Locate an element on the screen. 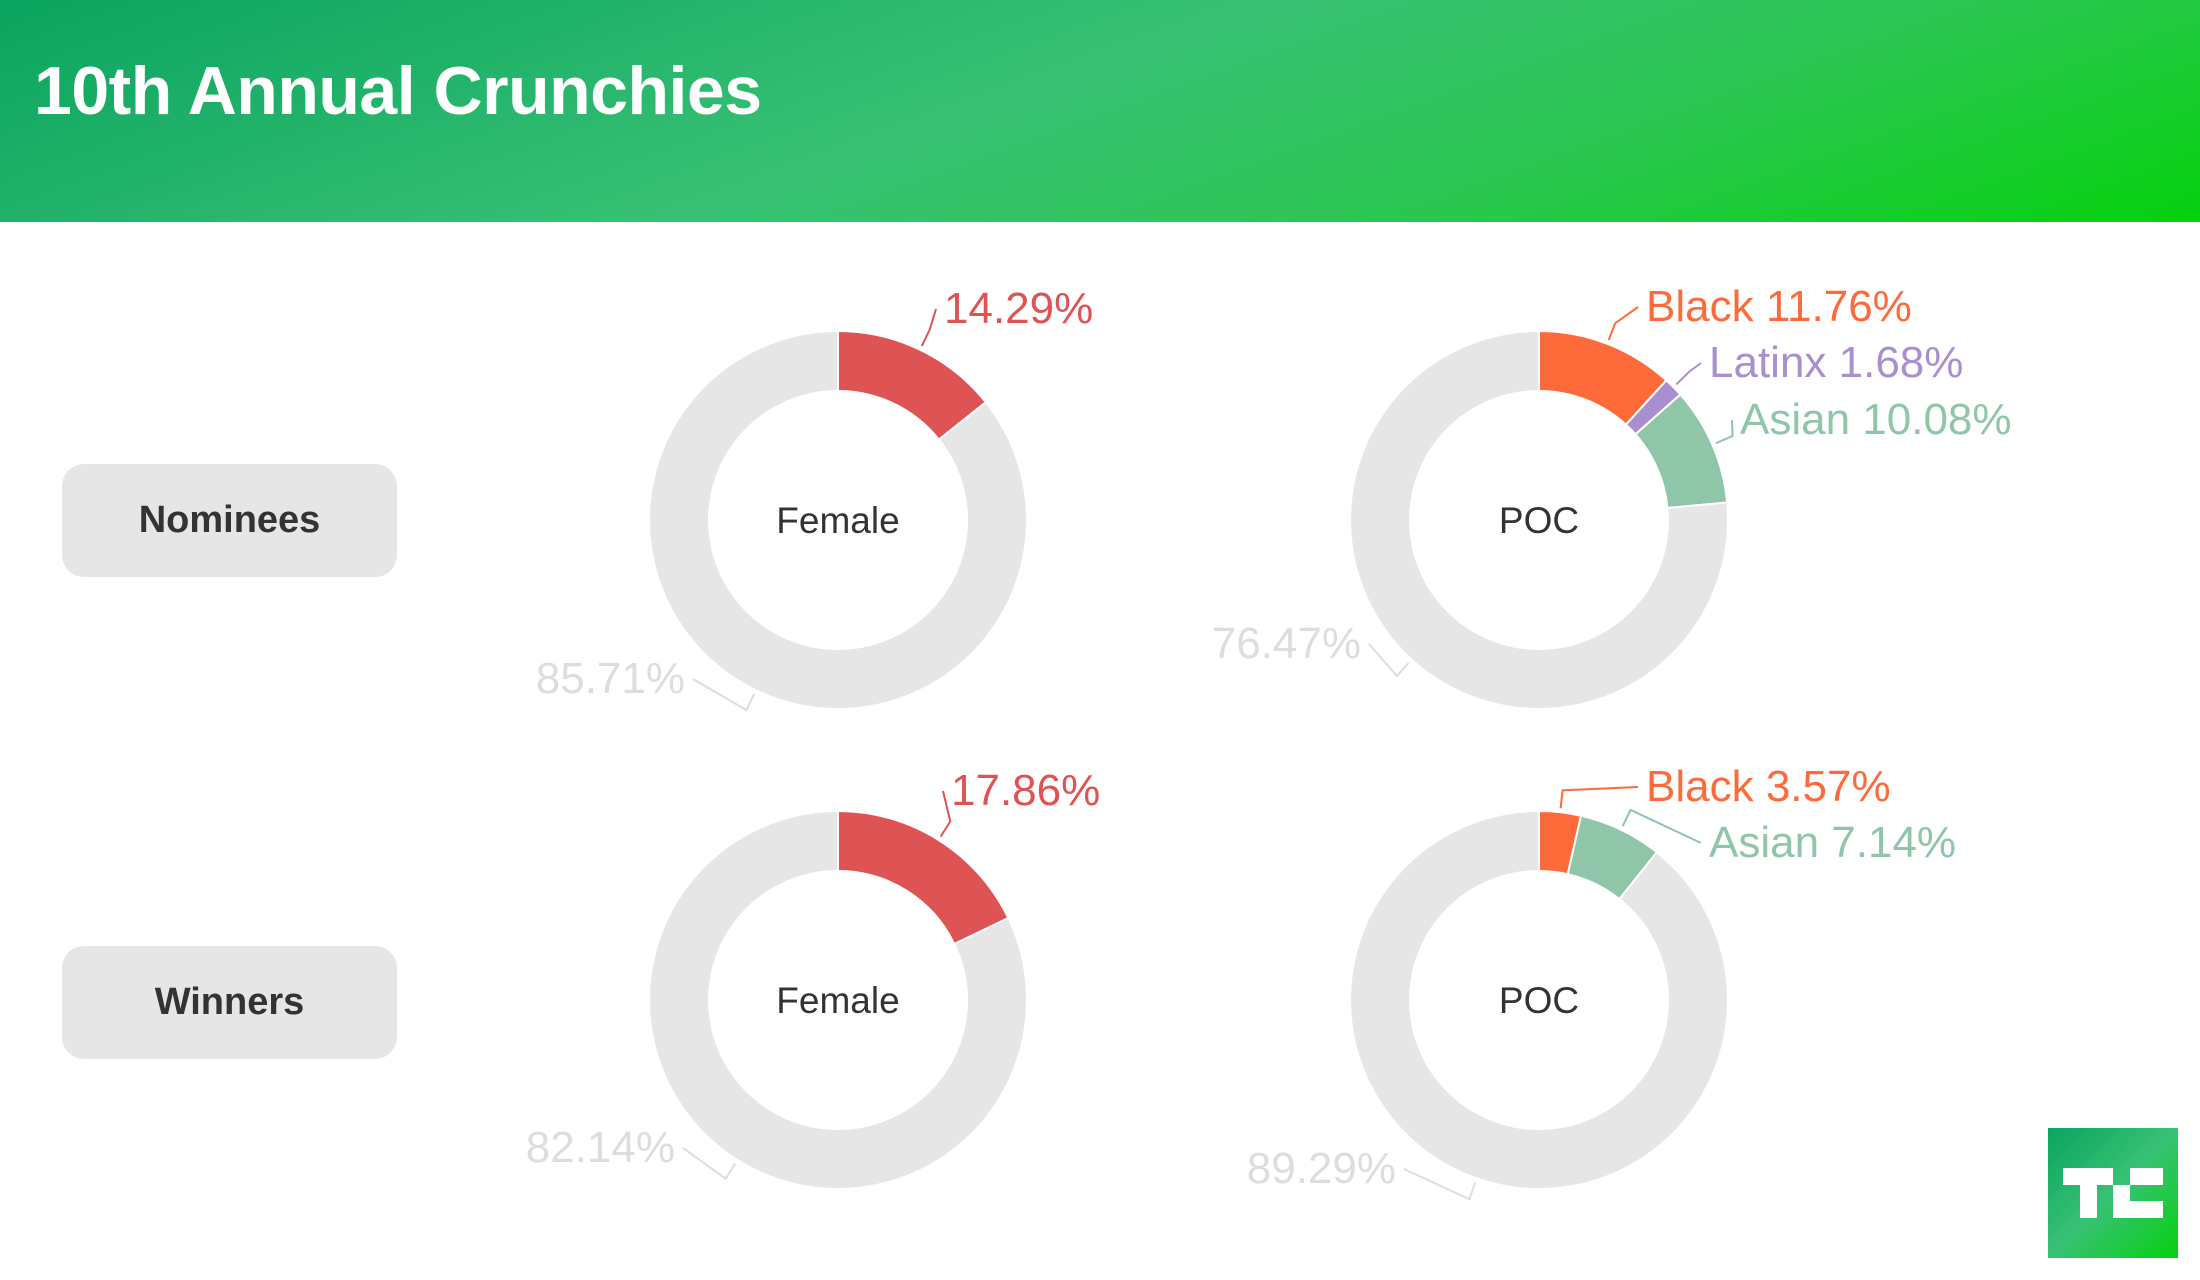 Image resolution: width=2200 pixels, height=1280 pixels. data-label-latinx: Latinx 1.68% is located at coordinates (1836, 362).